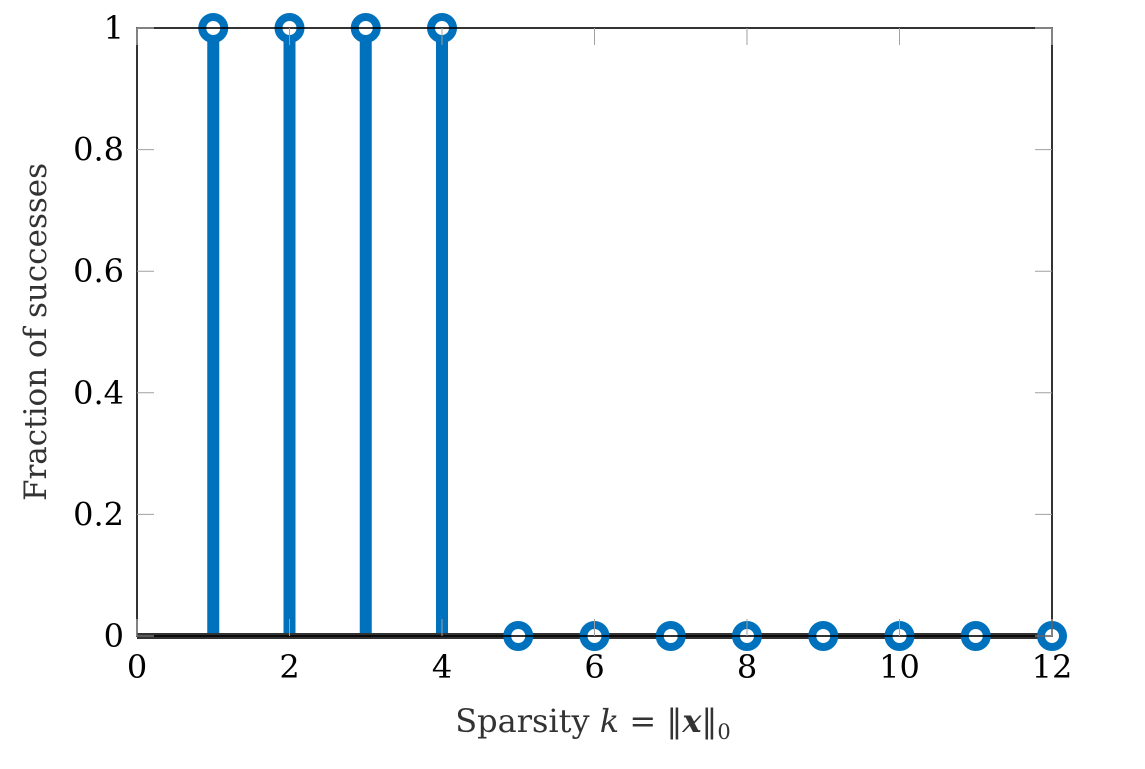 Image resolution: width=1145 pixels, height=769 pixels. I want to click on x-tick-label: 0, so click(137, 667).